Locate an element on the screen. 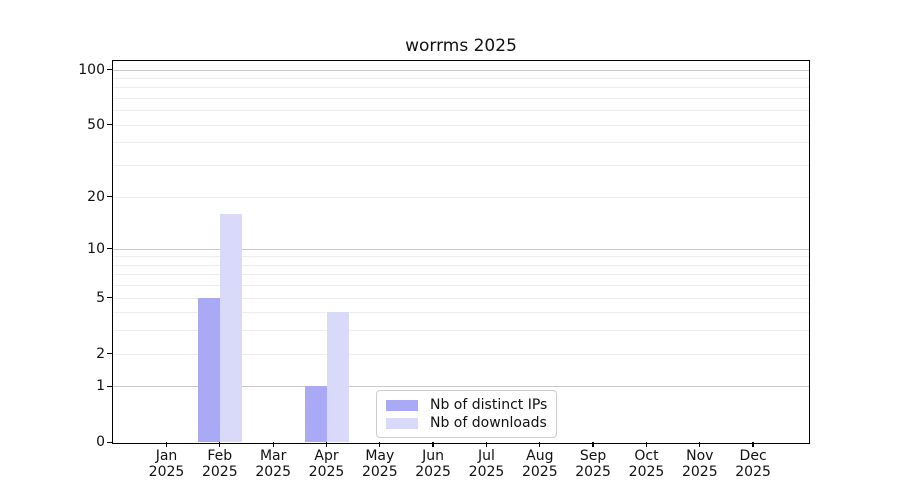  legend-item-downloads: Nb of downloads is located at coordinates (466, 423).